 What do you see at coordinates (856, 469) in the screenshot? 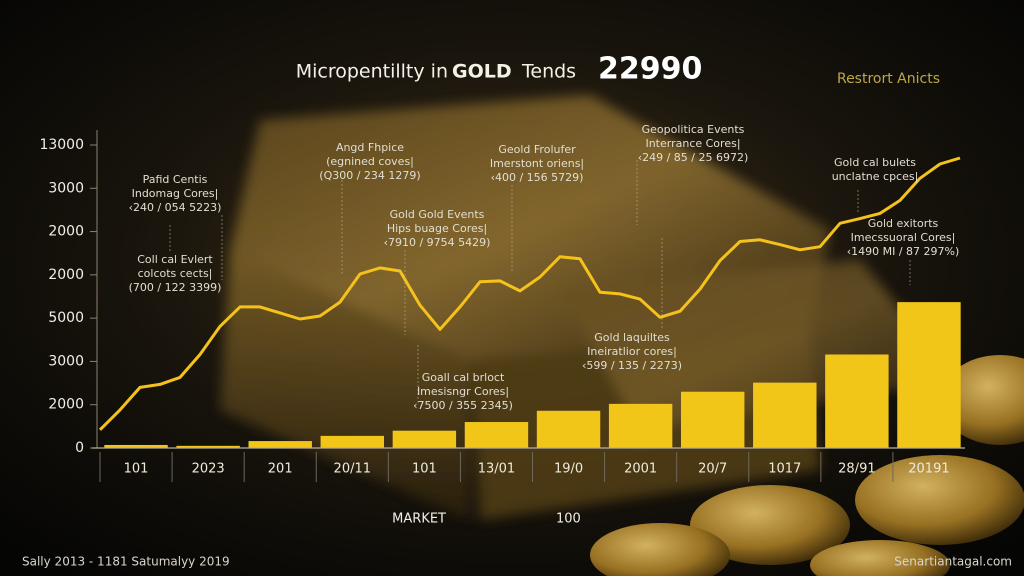
I see `x-tick-label: 28/91` at bounding box center [856, 469].